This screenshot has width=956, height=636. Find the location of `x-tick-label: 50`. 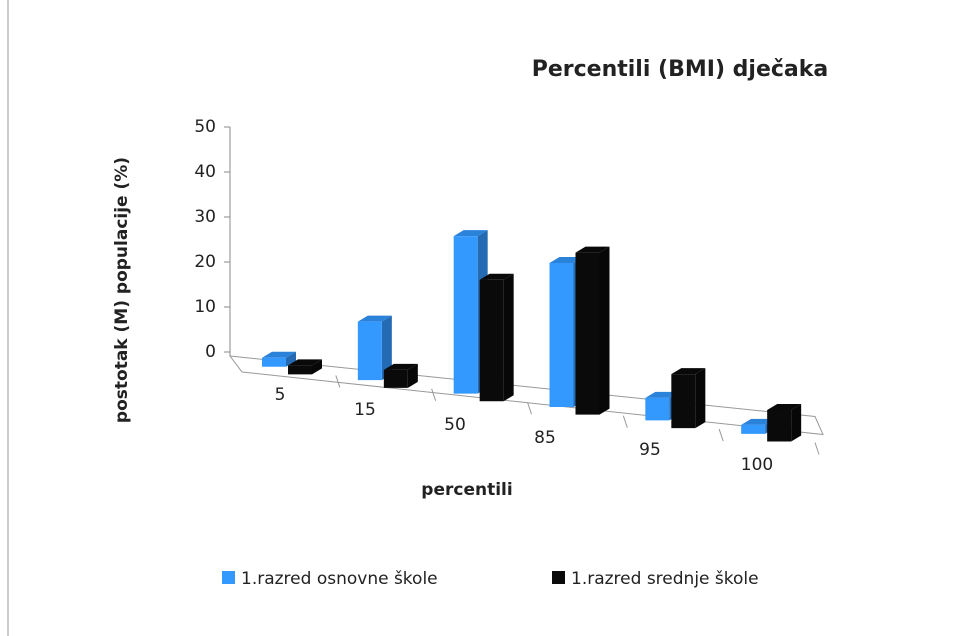

x-tick-label: 50 is located at coordinates (455, 425).